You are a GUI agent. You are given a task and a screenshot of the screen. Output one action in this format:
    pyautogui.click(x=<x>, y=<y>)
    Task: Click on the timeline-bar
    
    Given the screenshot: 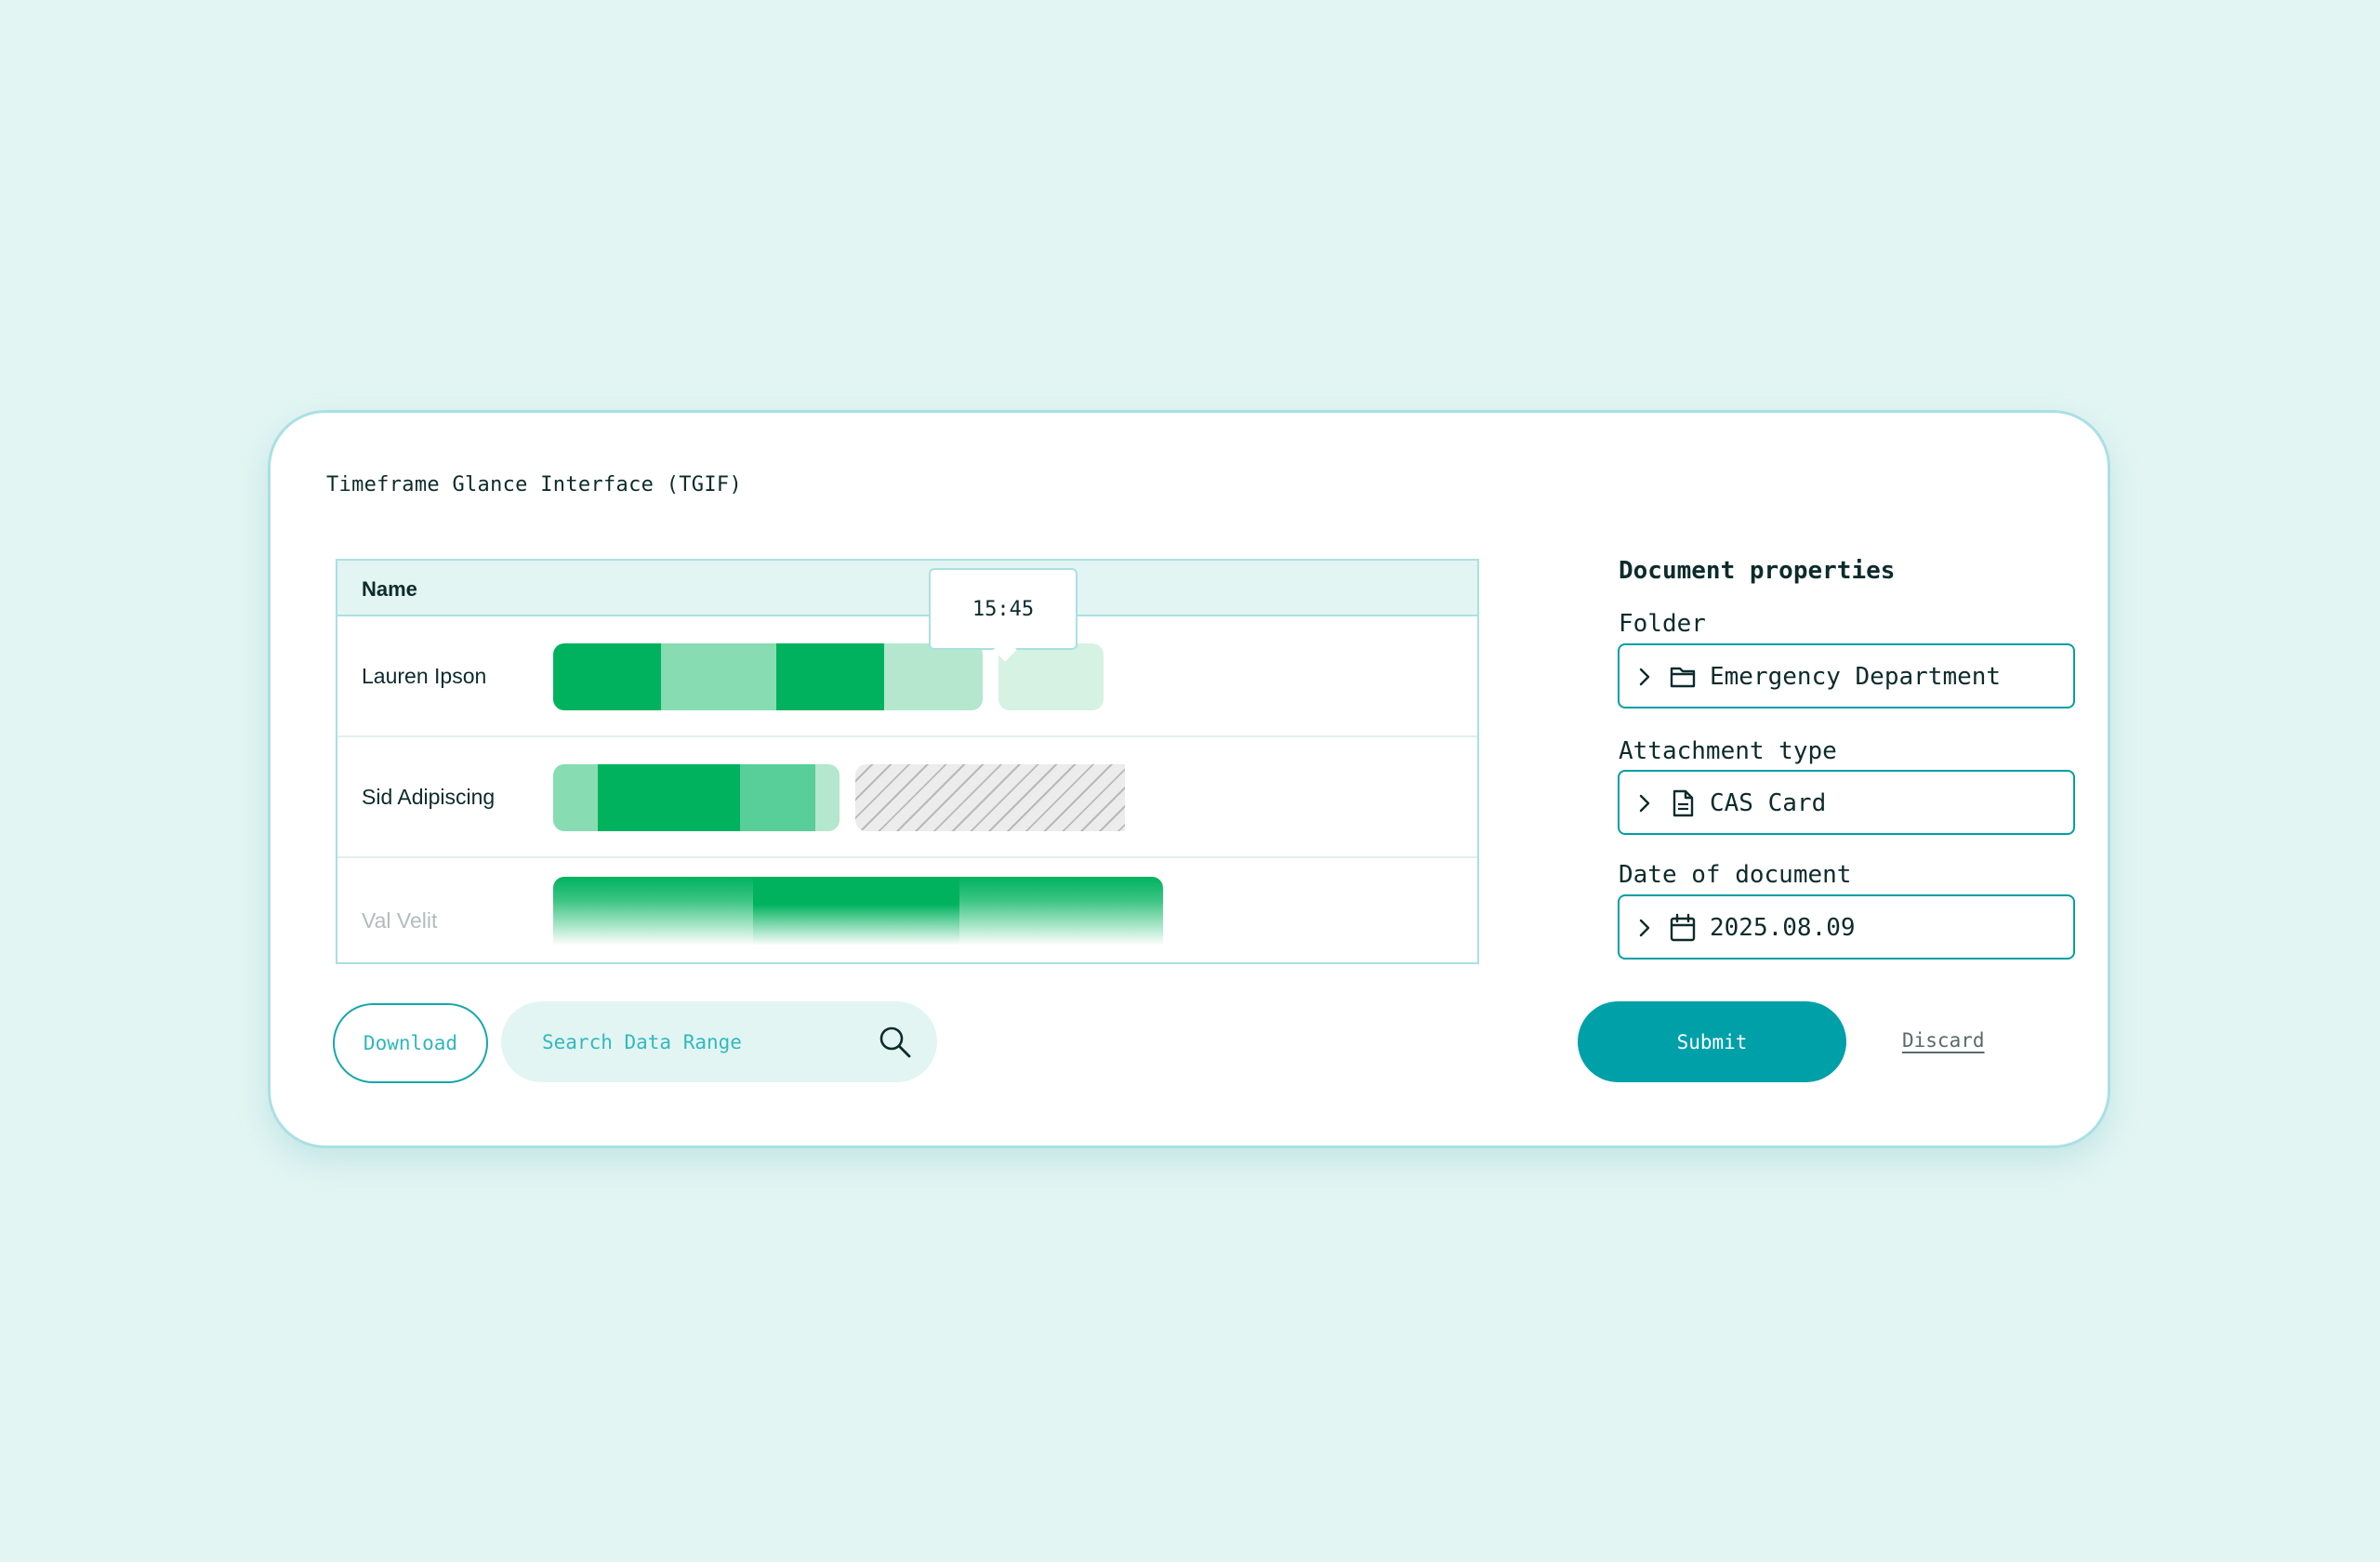 What is the action you would take?
    pyautogui.click(x=858, y=911)
    